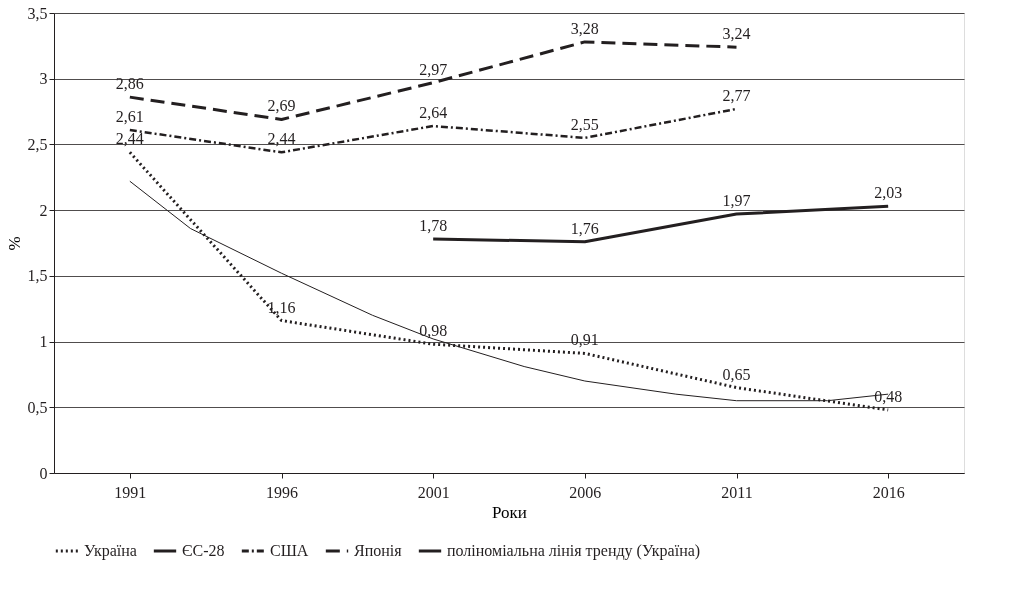  Describe the element at coordinates (574, 551) in the screenshot. I see `legend-label: поліноміальна лінія тренду (Україна)` at that location.